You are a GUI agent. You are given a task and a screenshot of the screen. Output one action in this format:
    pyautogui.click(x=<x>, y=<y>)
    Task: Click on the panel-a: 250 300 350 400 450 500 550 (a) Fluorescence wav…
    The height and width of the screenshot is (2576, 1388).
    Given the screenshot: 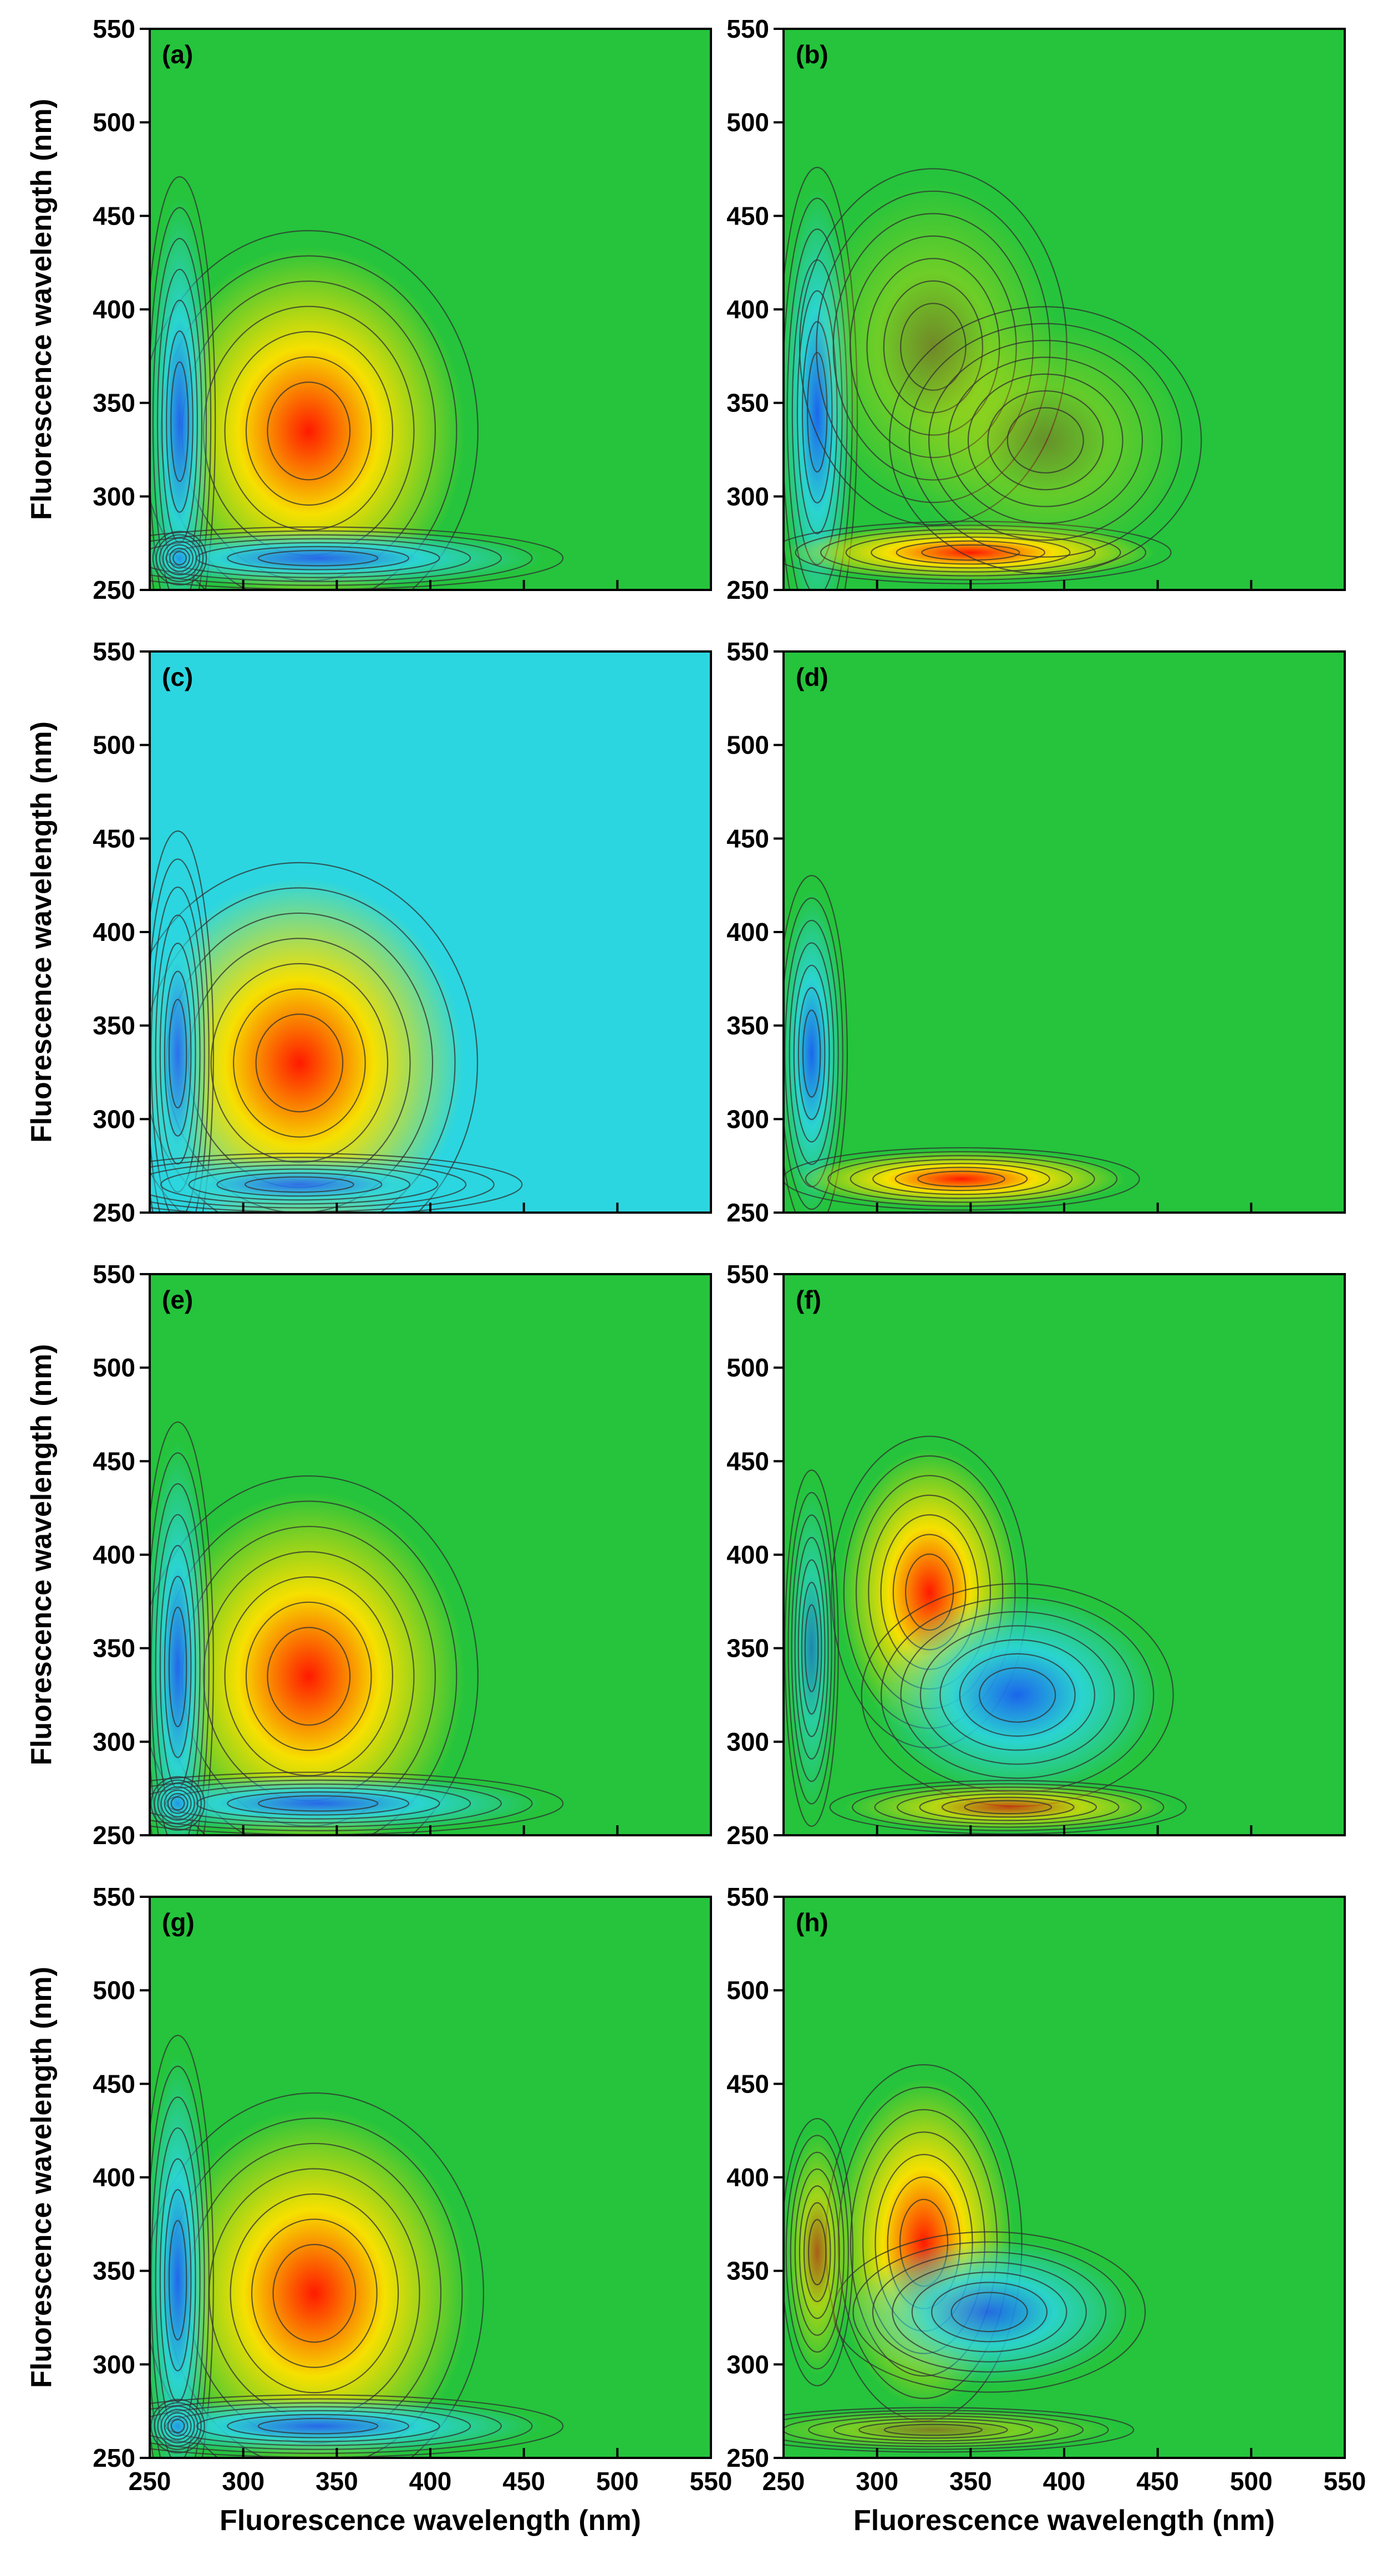 What is the action you would take?
    pyautogui.click(x=369, y=309)
    